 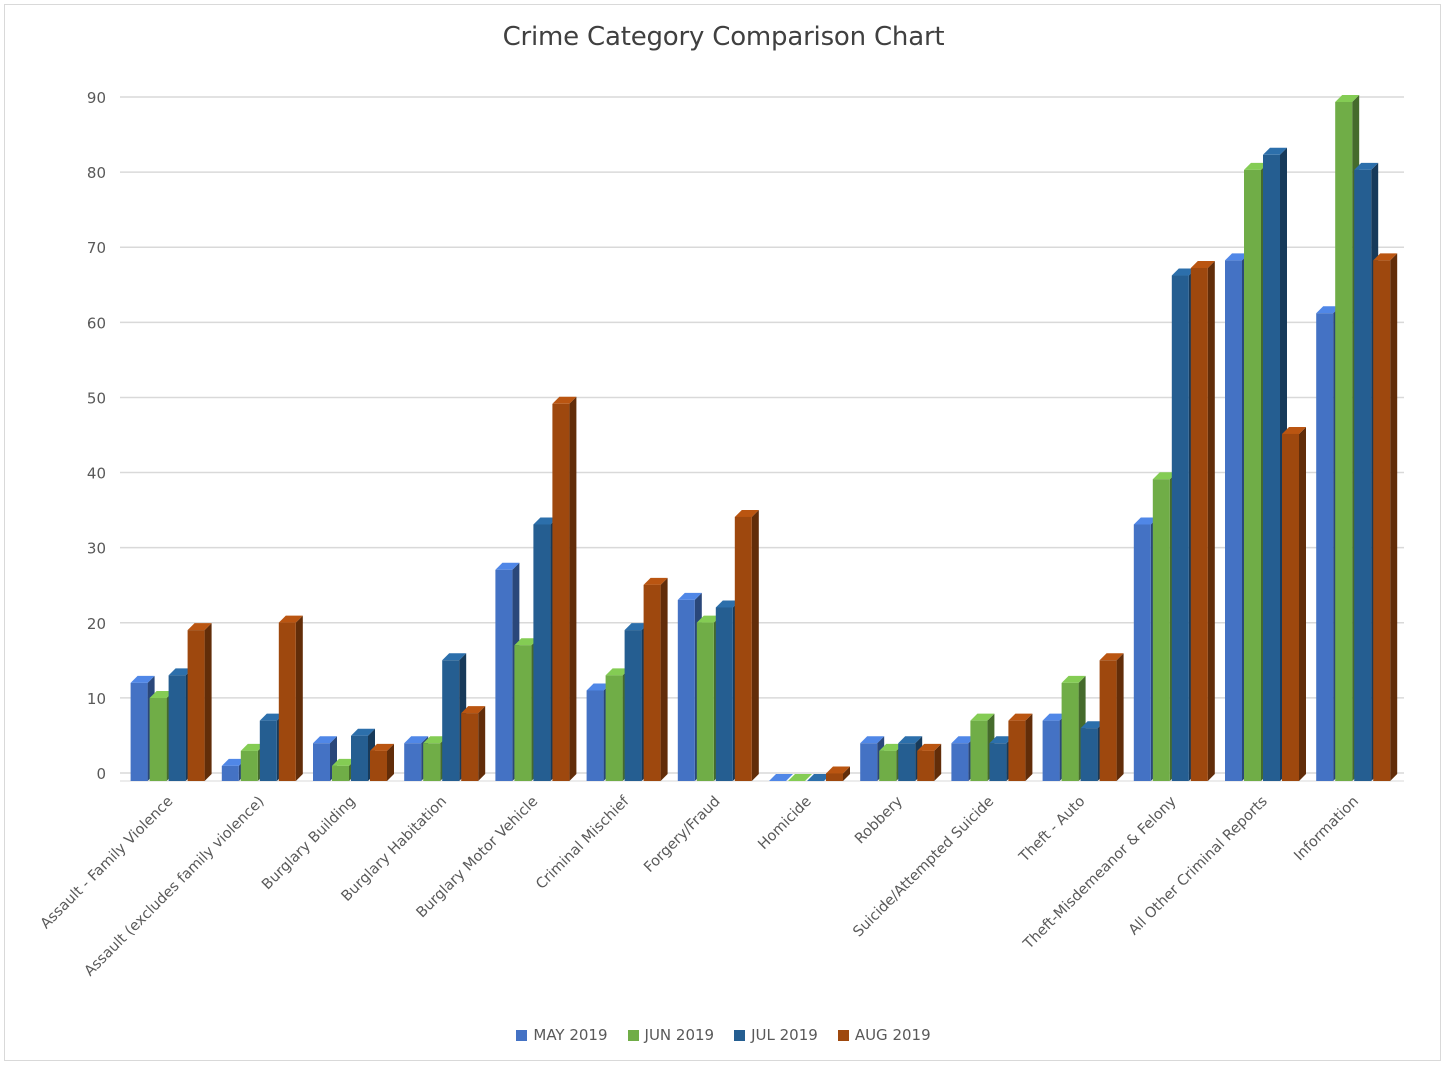 I want to click on legend-item: AUG 2019, so click(x=884, y=1035).